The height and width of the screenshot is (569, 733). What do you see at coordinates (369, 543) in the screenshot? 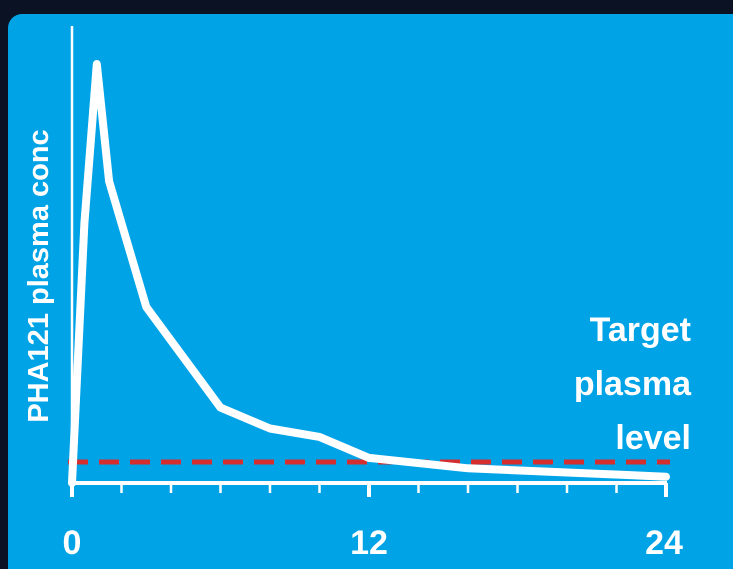
I see `x-tick-label: 12` at bounding box center [369, 543].